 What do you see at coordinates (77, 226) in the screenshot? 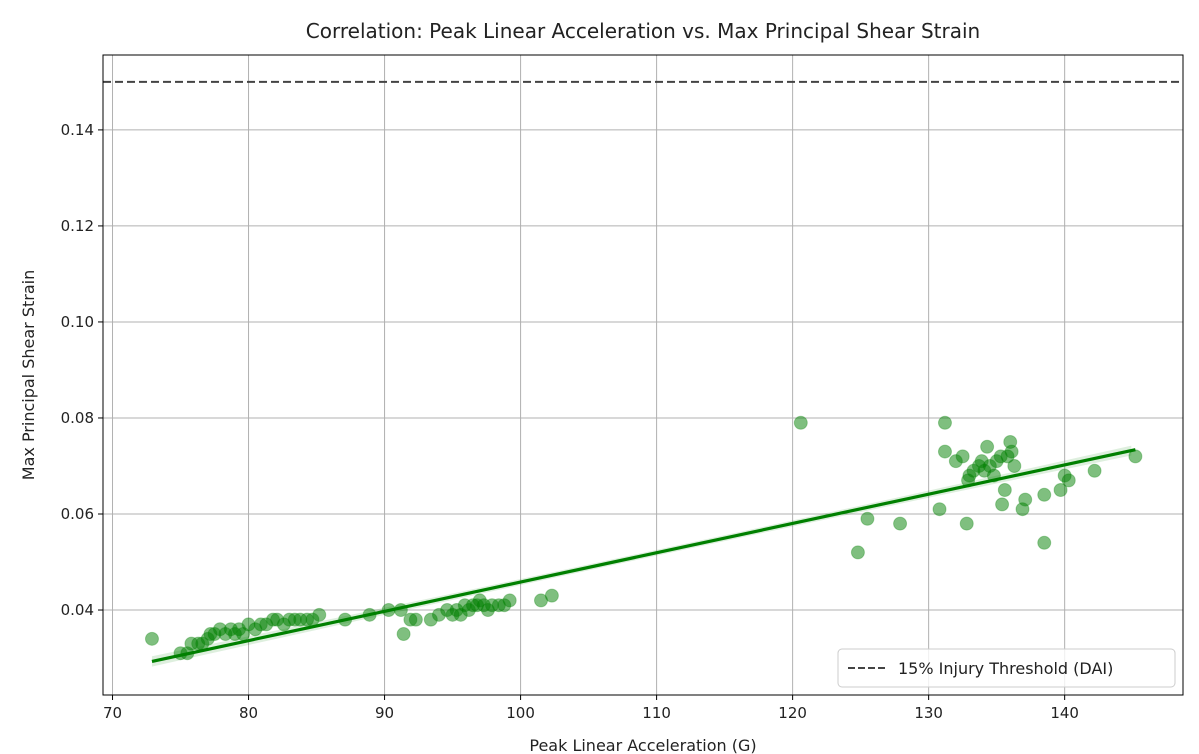
I see `y-tick-label: 0.12` at bounding box center [77, 226].